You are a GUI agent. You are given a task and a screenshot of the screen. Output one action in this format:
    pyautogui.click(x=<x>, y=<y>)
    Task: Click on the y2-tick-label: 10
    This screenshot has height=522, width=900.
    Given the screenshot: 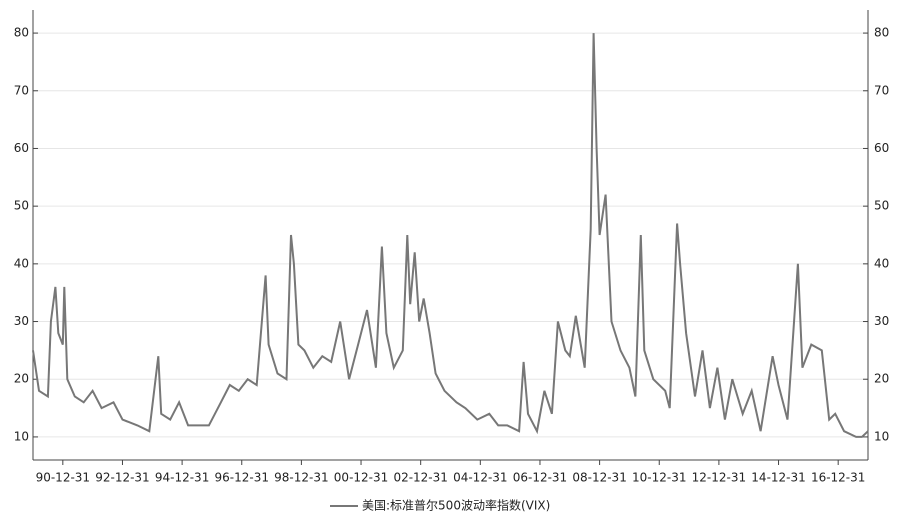 What is the action you would take?
    pyautogui.click(x=881, y=436)
    